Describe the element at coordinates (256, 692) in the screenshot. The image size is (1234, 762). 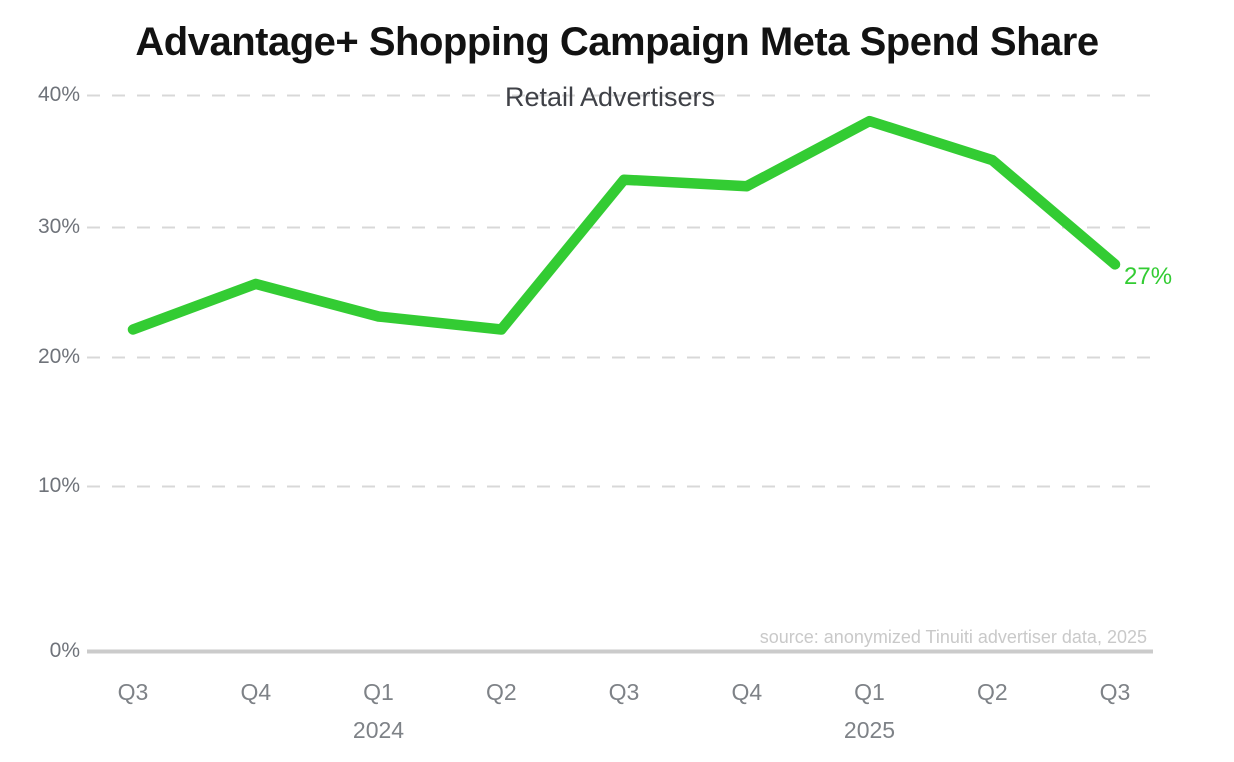
I see `x-tick-q4-2023: Q4` at that location.